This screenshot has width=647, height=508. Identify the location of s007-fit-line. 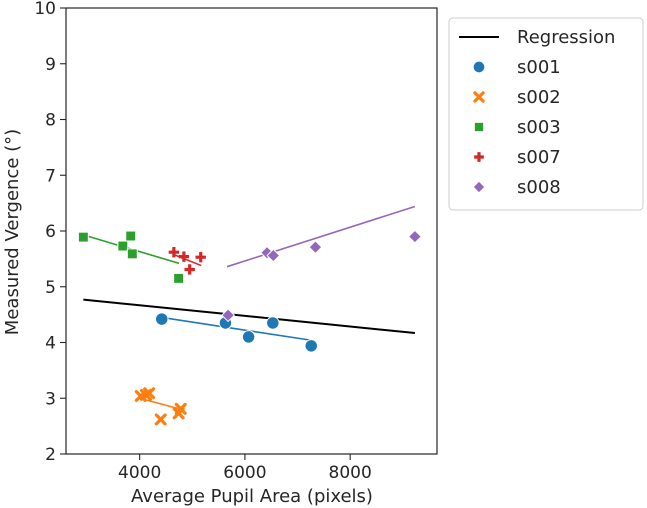
(187, 260).